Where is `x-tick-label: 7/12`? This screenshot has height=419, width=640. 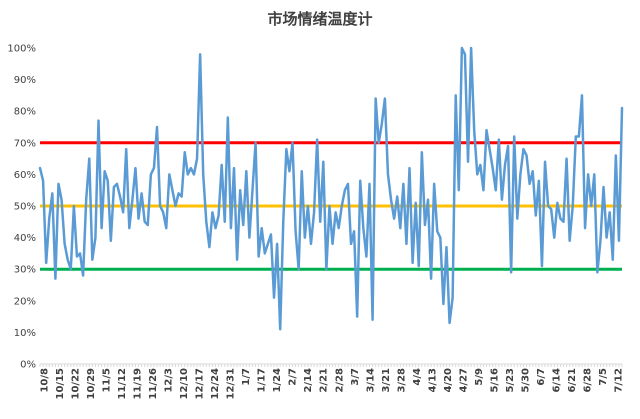
x-tick-label: 7/12 is located at coordinates (619, 380).